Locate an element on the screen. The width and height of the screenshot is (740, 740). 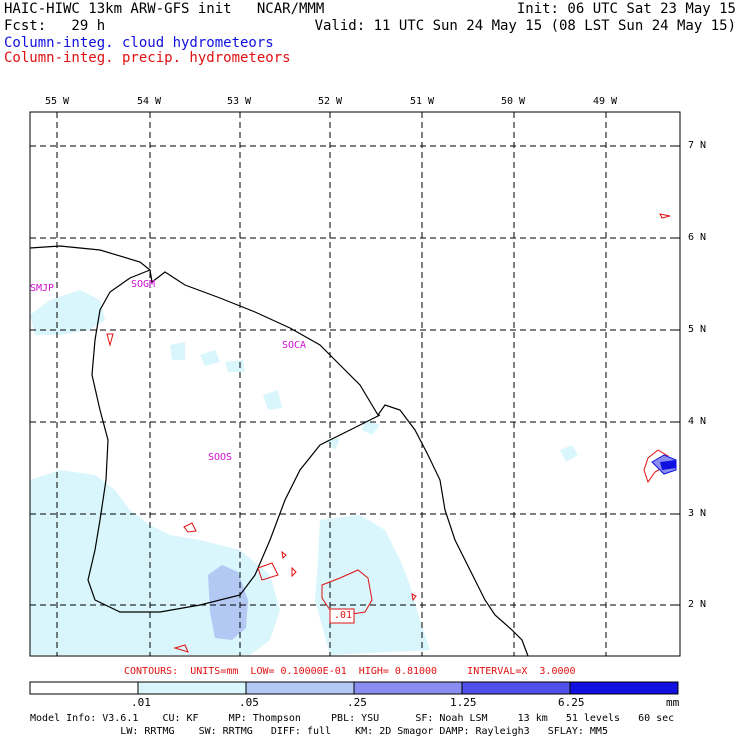
lat-label: 7 N is located at coordinates (697, 145).